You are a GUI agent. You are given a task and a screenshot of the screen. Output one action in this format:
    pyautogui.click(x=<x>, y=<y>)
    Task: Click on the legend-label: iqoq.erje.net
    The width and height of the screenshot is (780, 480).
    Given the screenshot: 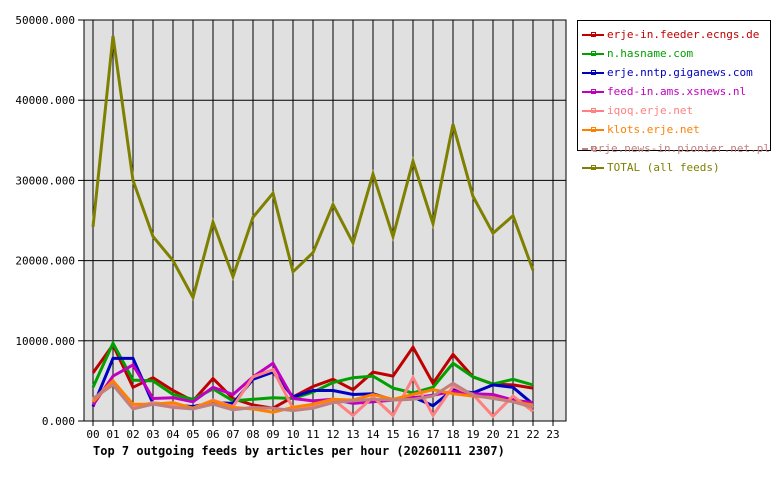 What is the action you would take?
    pyautogui.click(x=650, y=110)
    